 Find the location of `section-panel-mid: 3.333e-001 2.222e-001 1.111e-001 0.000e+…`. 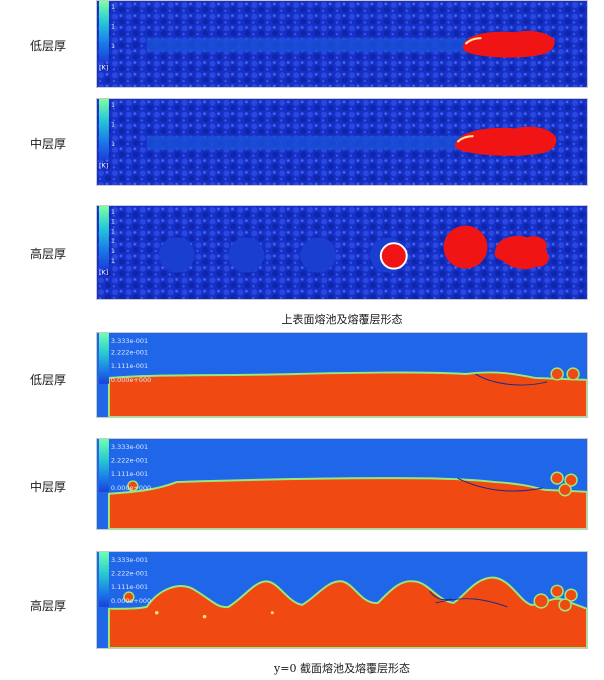

section-panel-mid: 3.333e-001 2.222e-001 1.111e-001 0.000e+… is located at coordinates (342, 484).